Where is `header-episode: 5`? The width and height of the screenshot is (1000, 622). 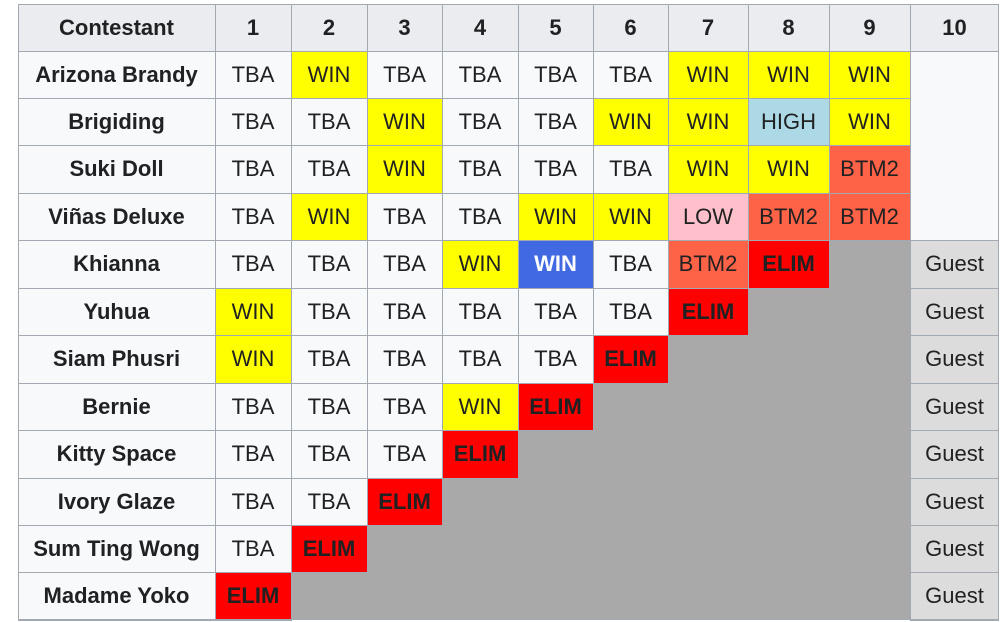
header-episode: 5 is located at coordinates (555, 27).